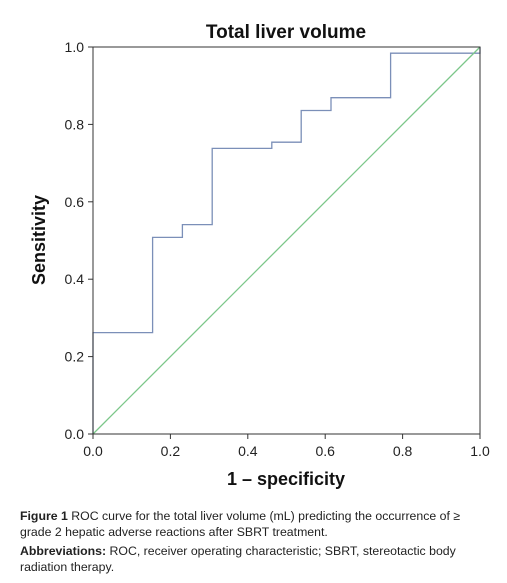 The image size is (507, 583). What do you see at coordinates (93, 451) in the screenshot?
I see `x-tick-label: 0.0` at bounding box center [93, 451].